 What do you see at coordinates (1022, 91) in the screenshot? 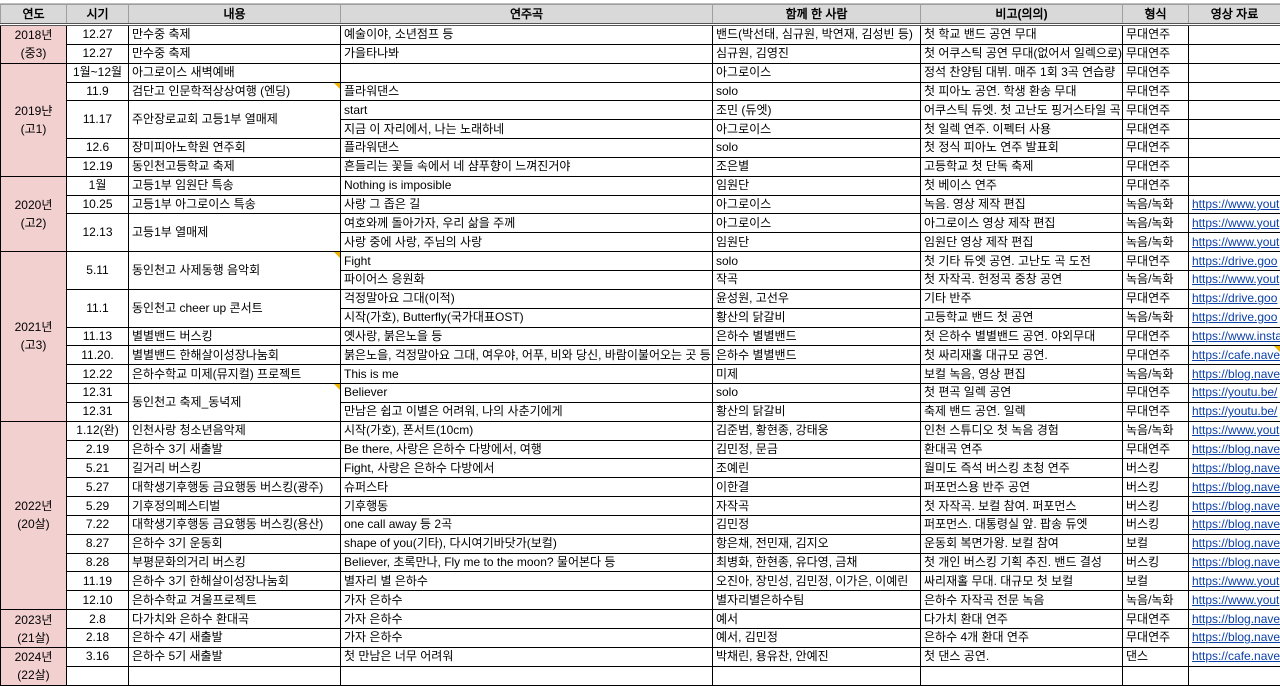
I see `note-cell: 첫 피아노 공연. 학생 환송 무대` at bounding box center [1022, 91].